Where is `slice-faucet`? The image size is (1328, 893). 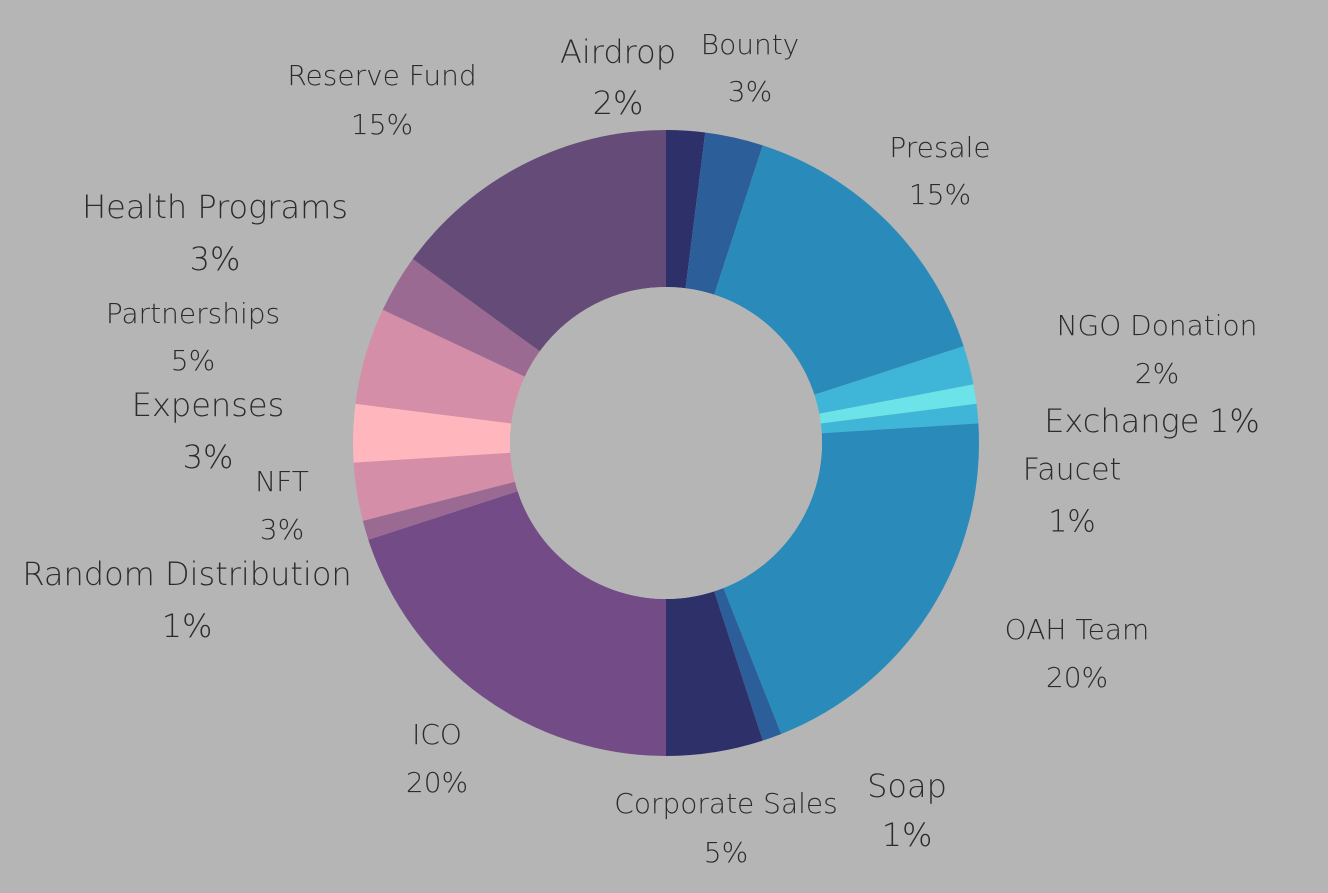
slice-faucet is located at coordinates (899, 418).